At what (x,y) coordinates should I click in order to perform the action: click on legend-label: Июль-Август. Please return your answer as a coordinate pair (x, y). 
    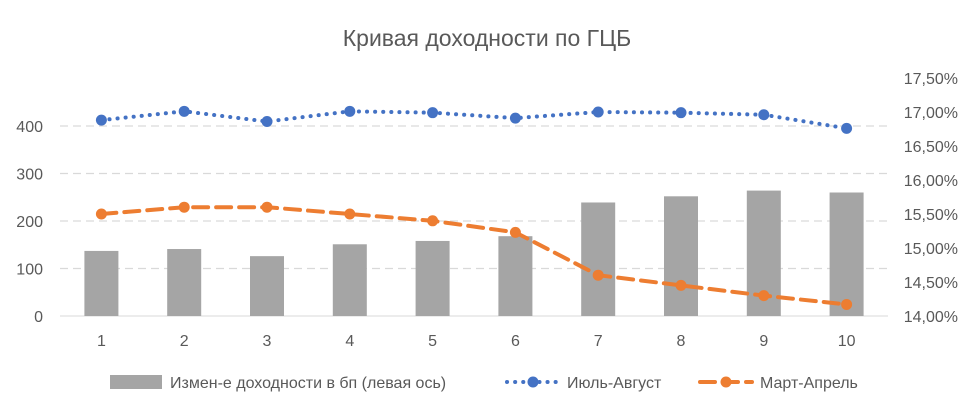
    Looking at the image, I should click on (614, 383).